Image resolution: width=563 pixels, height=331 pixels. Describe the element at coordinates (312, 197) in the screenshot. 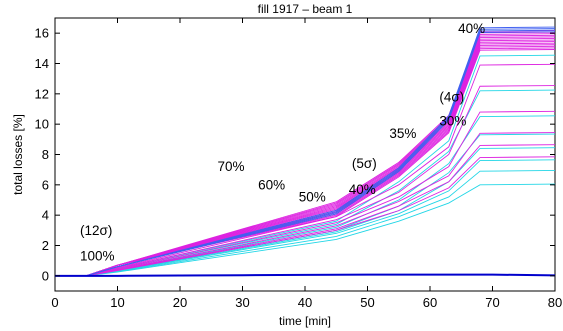

I see `annotation-label: 50%` at that location.